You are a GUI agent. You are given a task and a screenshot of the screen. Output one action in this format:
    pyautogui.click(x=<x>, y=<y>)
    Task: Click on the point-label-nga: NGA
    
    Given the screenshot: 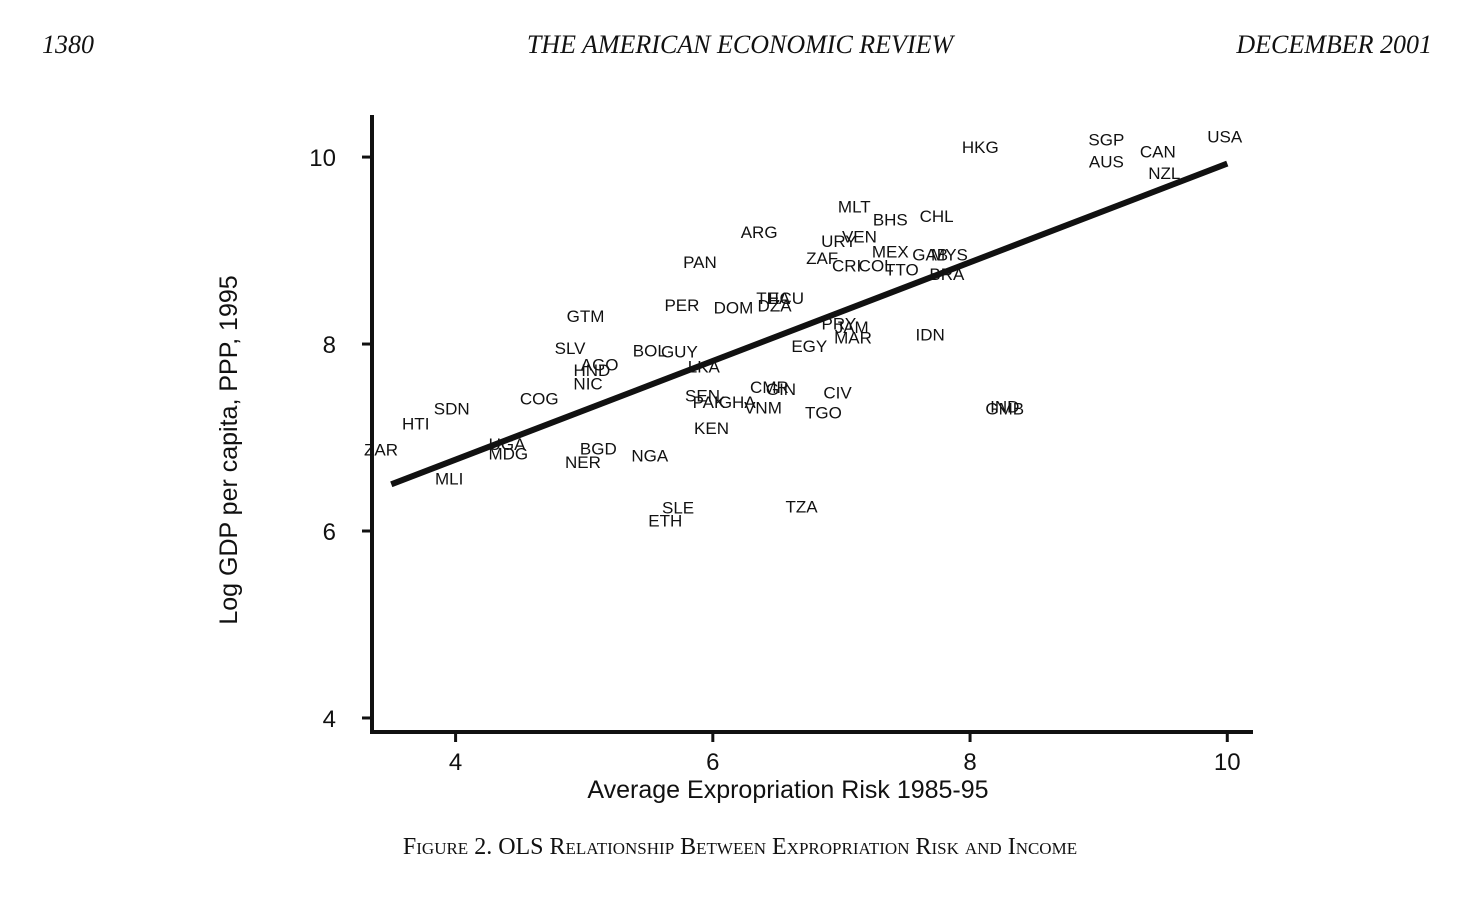 What is the action you would take?
    pyautogui.click(x=650, y=455)
    